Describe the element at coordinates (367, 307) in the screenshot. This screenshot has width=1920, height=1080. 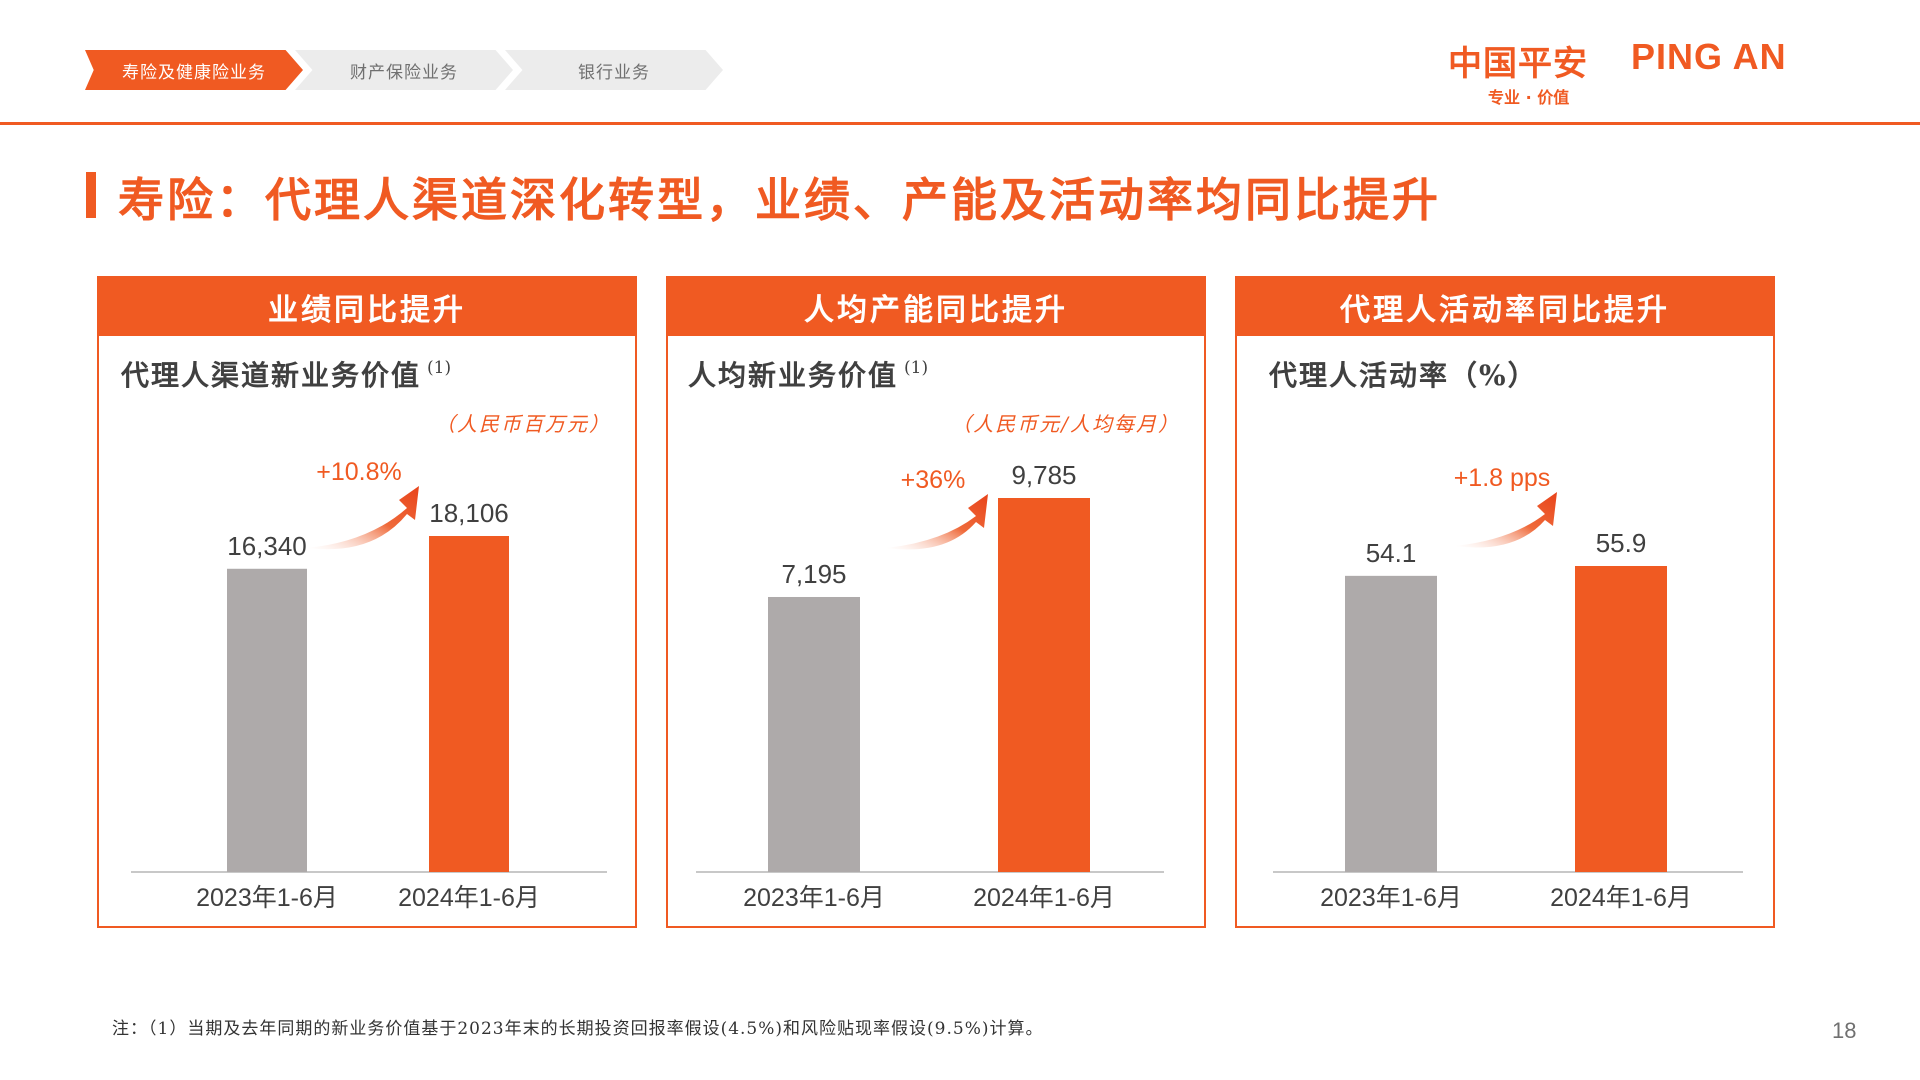
I see `panel-header: 业绩同比提升` at that location.